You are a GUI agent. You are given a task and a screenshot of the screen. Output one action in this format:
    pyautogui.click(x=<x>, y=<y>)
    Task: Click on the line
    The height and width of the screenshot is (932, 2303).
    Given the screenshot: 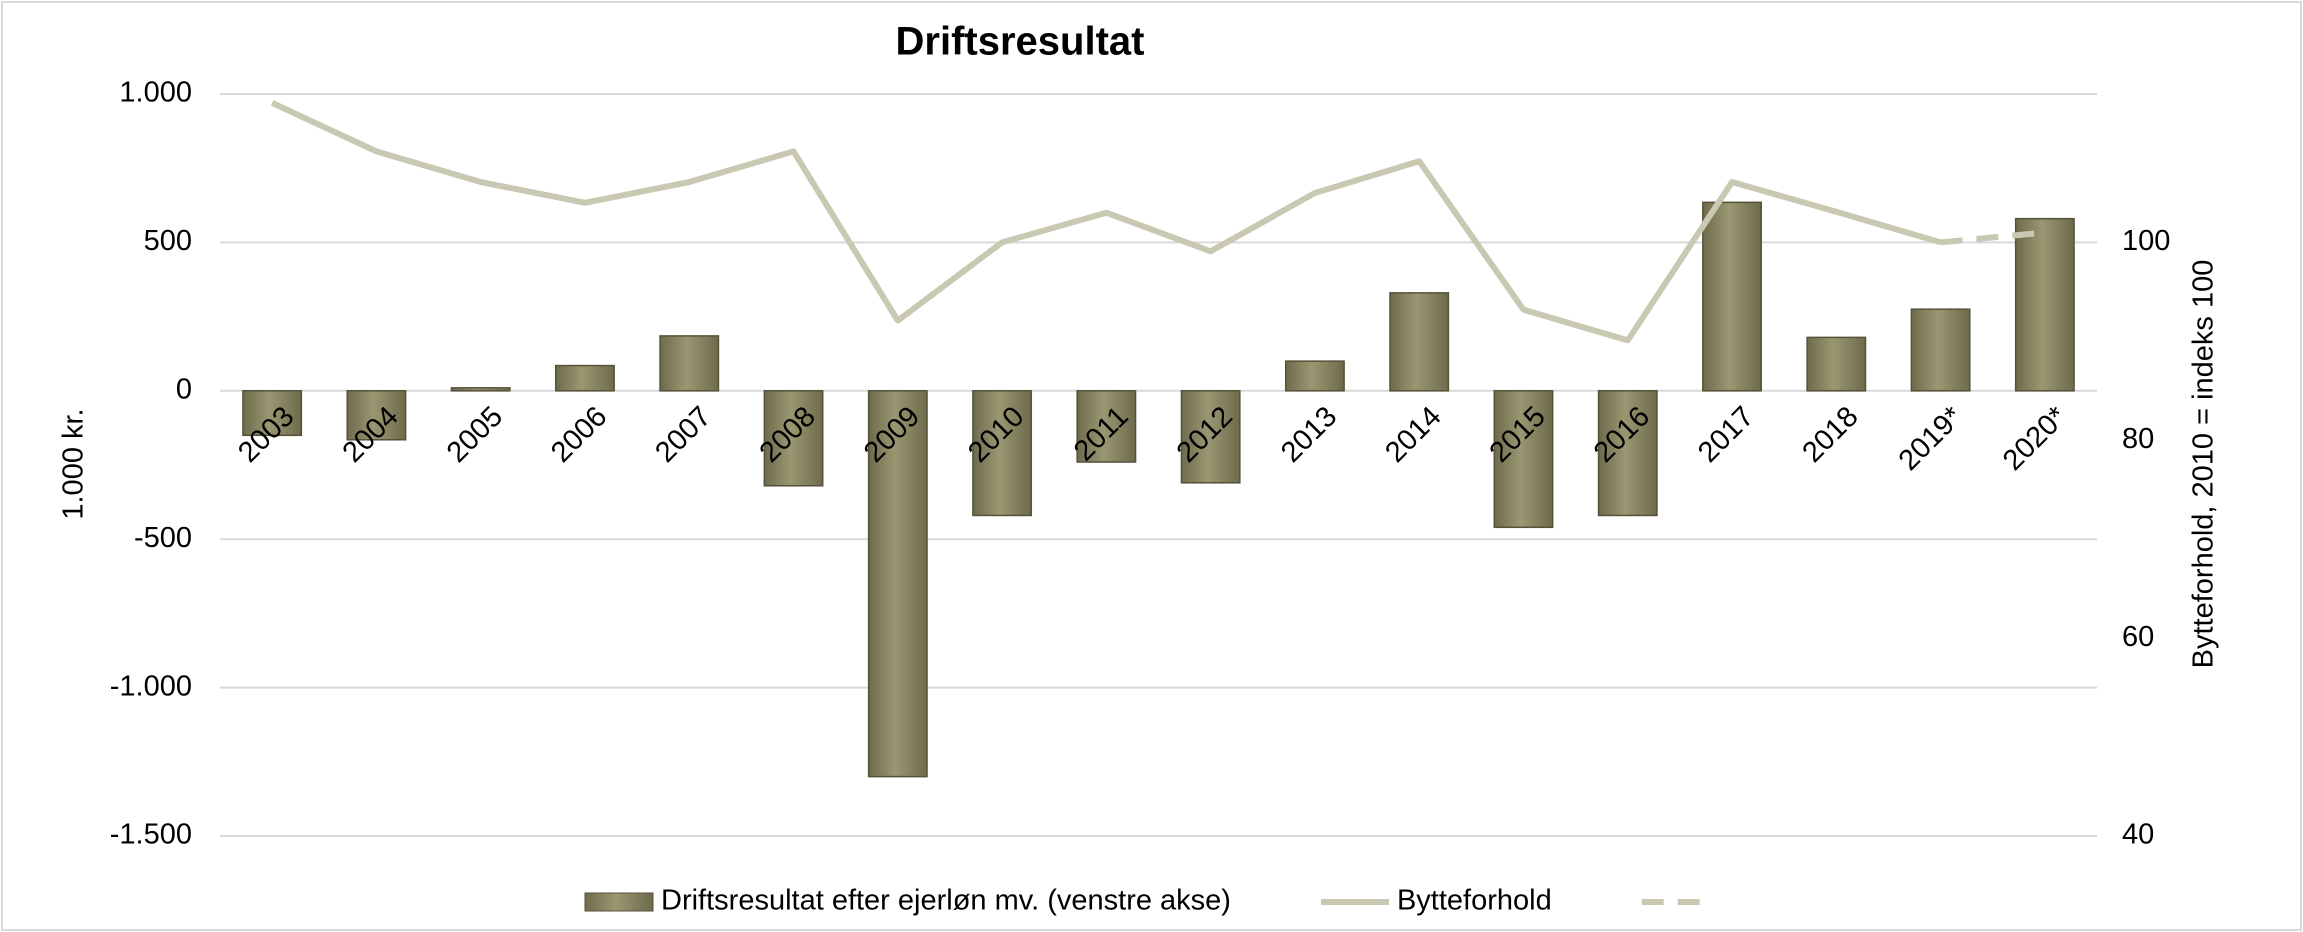 What is the action you would take?
    pyautogui.click(x=1993, y=237)
    